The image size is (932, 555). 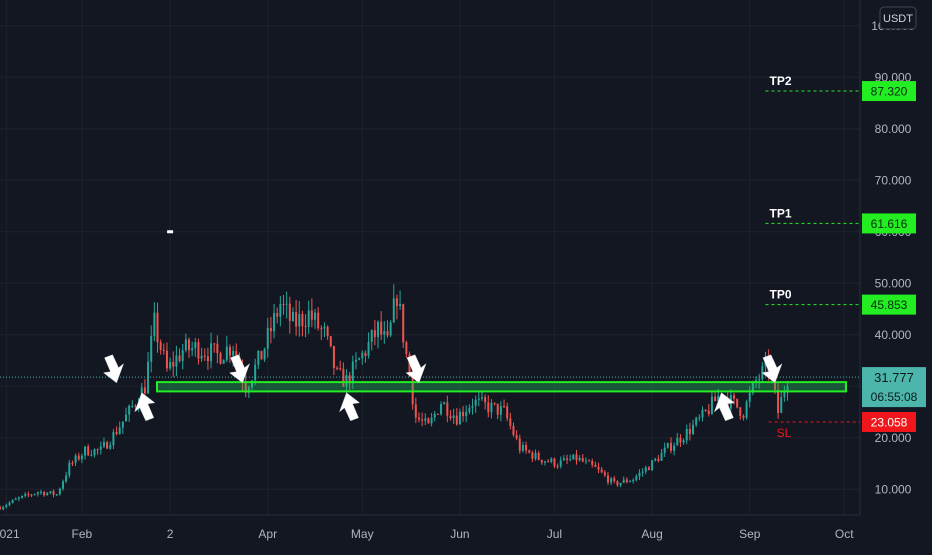 What do you see at coordinates (554, 534) in the screenshot?
I see `x-tick-label: Jul` at bounding box center [554, 534].